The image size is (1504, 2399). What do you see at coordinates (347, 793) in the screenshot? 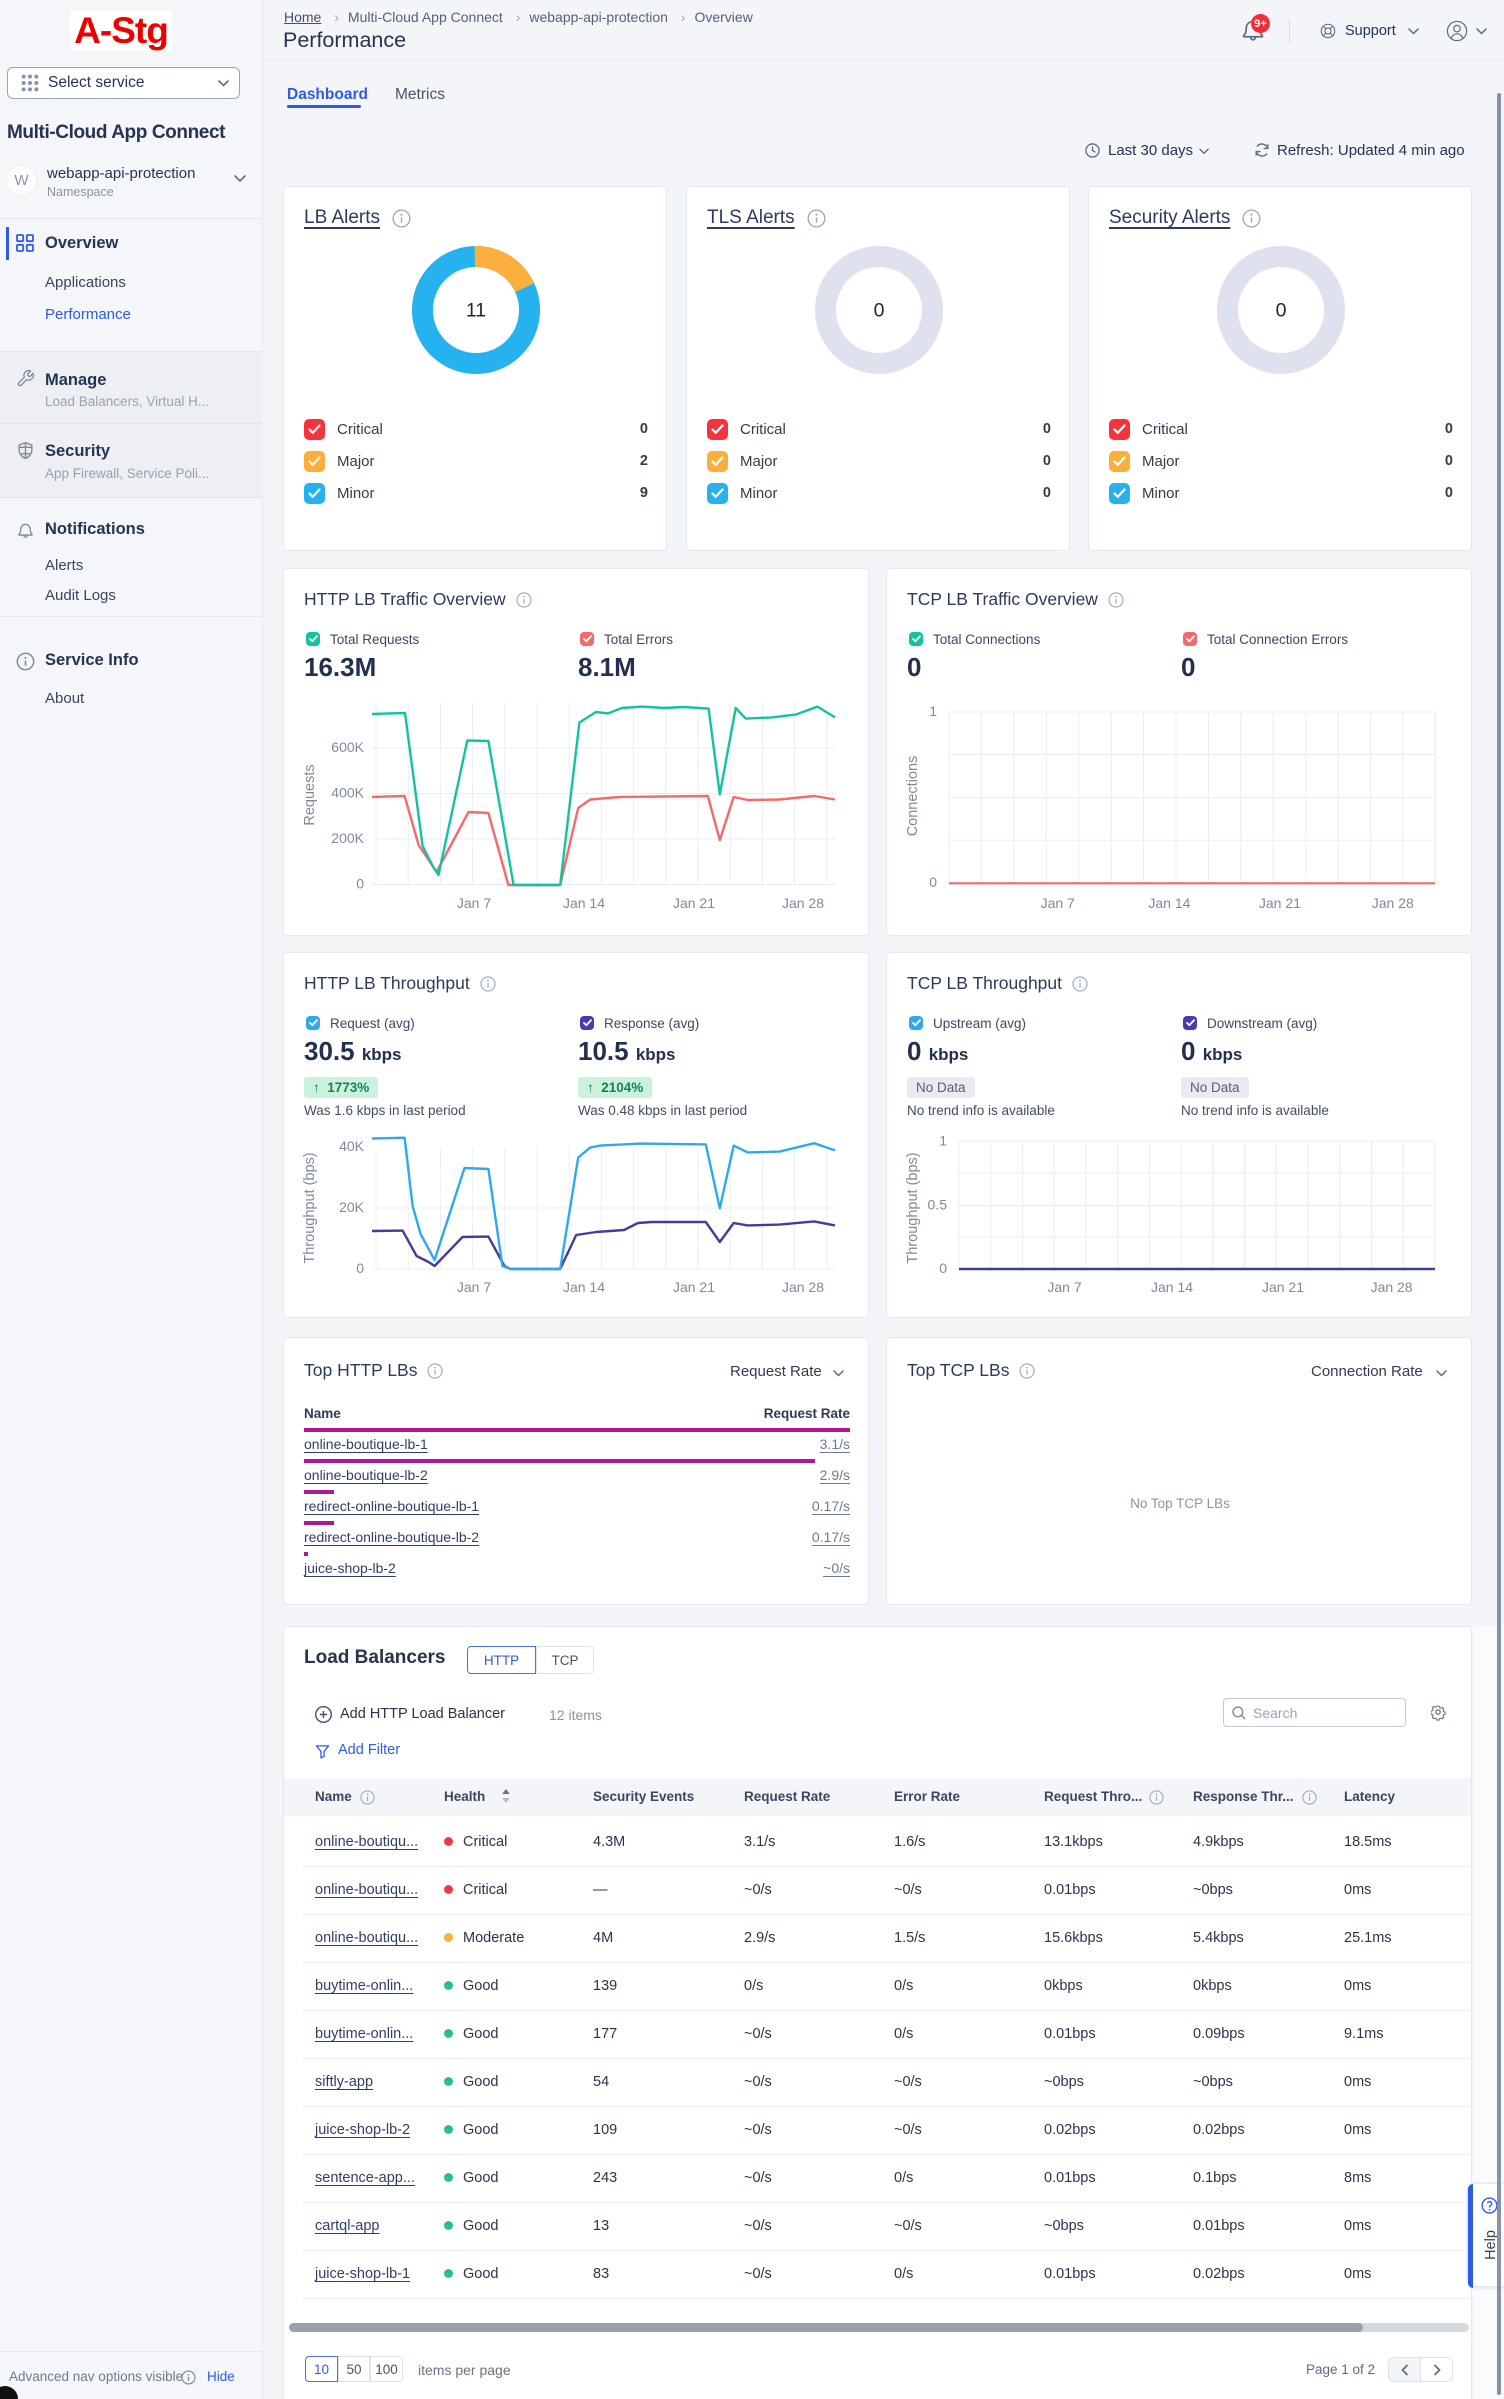
I see `svg-text: 400K` at bounding box center [347, 793].